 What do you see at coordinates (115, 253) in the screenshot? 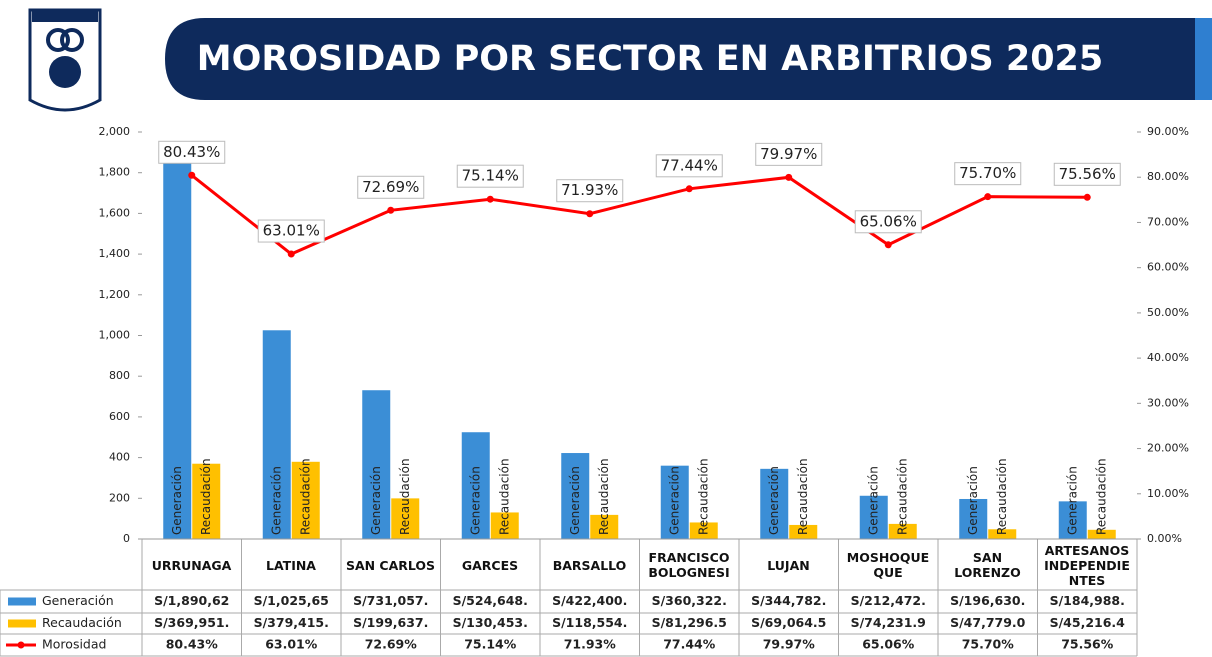
I see `y-tick-label: 1,400` at bounding box center [115, 253].